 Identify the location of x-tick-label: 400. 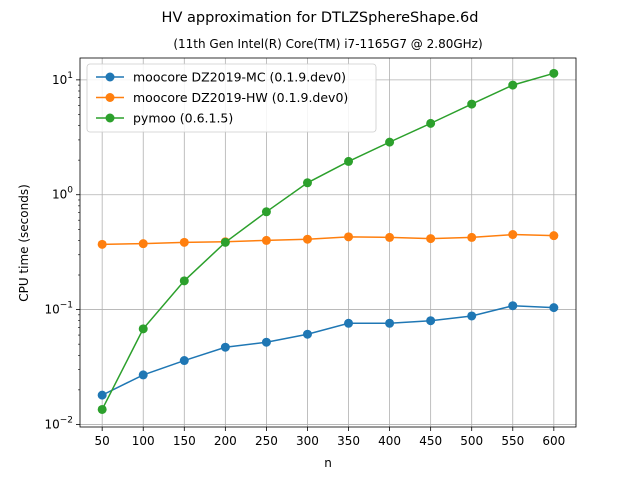
(389, 441).